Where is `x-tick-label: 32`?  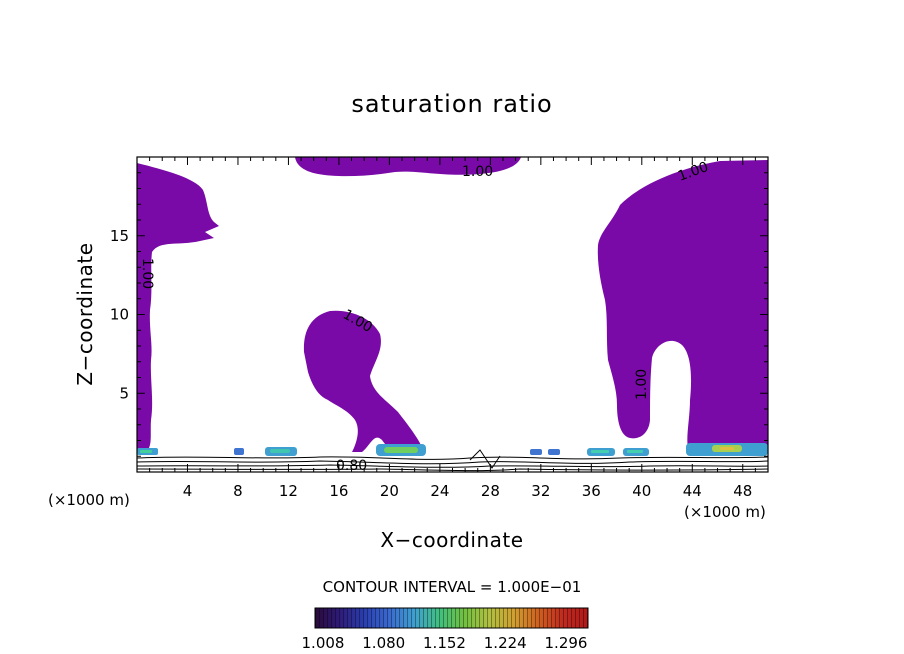 x-tick-label: 32 is located at coordinates (540, 491).